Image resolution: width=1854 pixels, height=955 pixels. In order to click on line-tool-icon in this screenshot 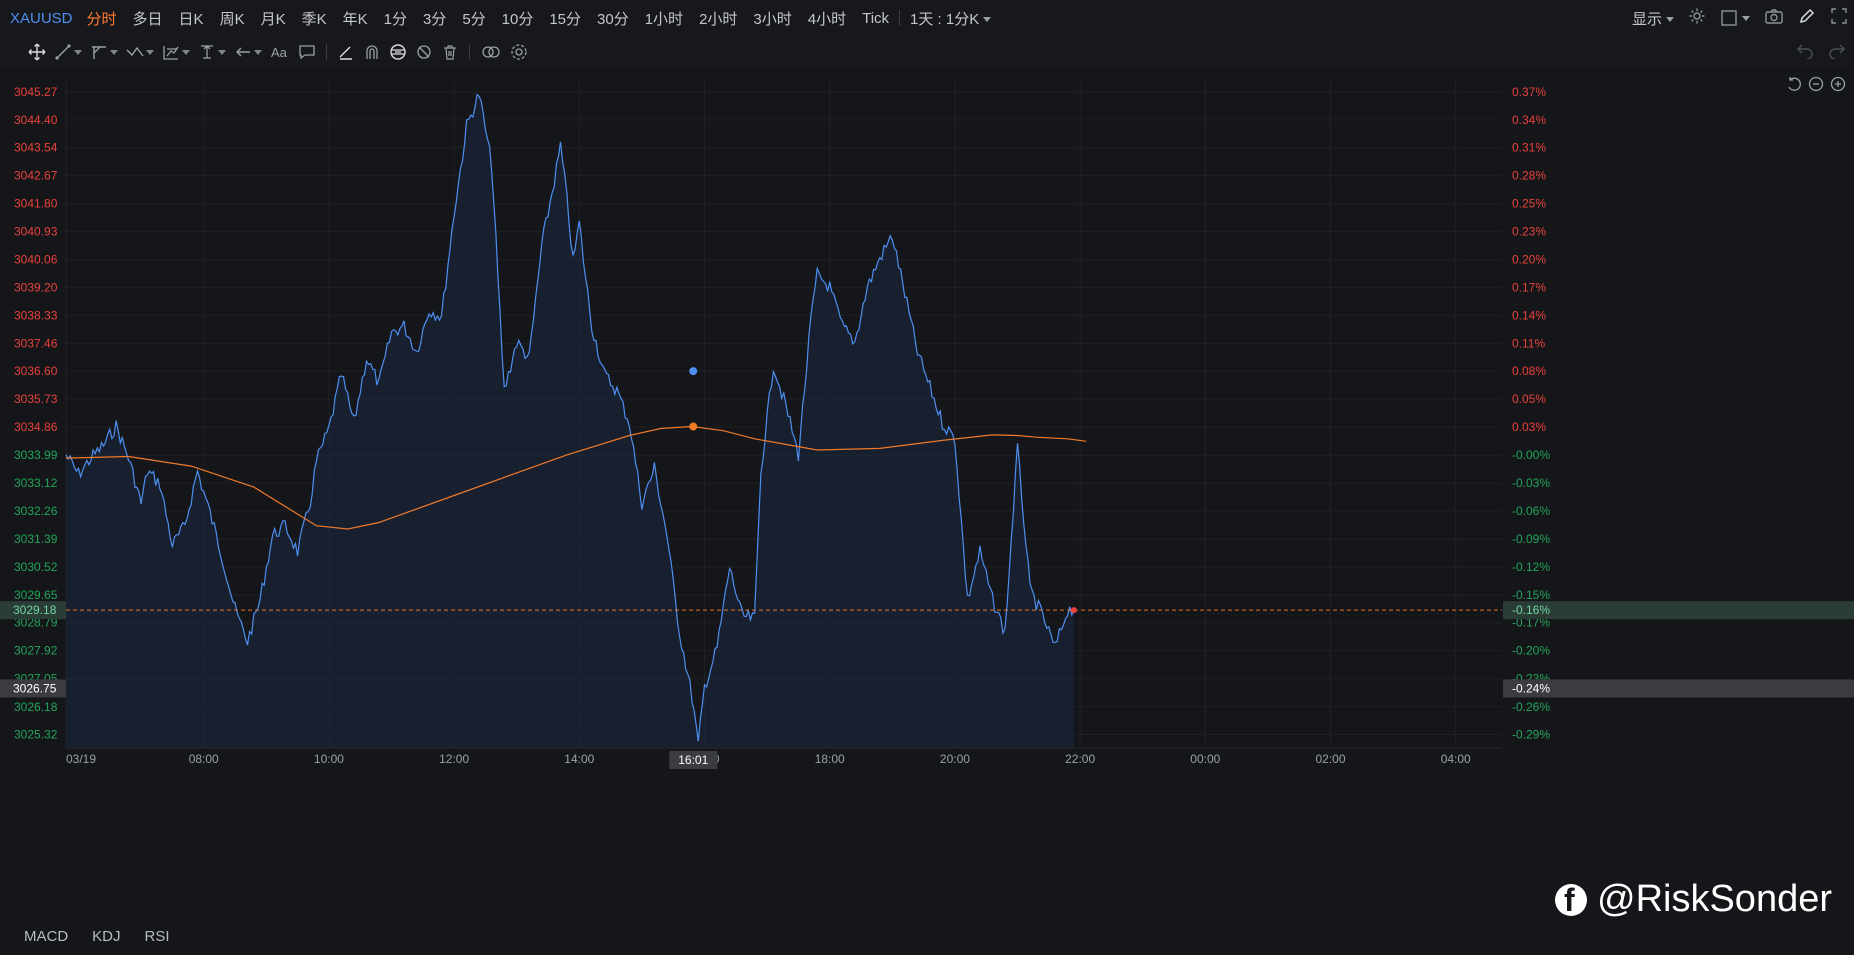, I will do `click(68, 52)`.